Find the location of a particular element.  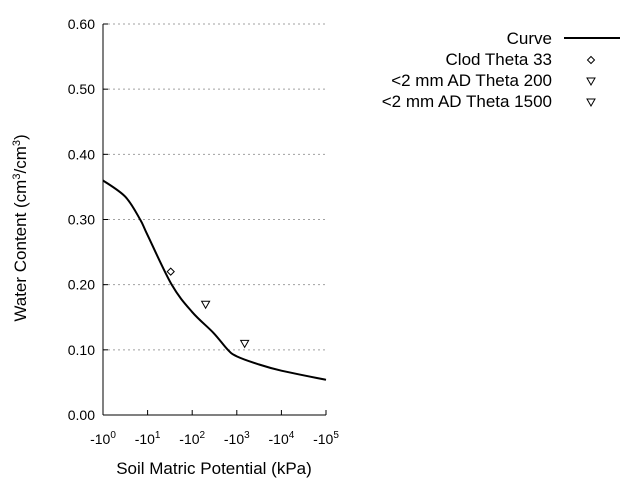

x-tick-label: -101 is located at coordinates (148, 438).